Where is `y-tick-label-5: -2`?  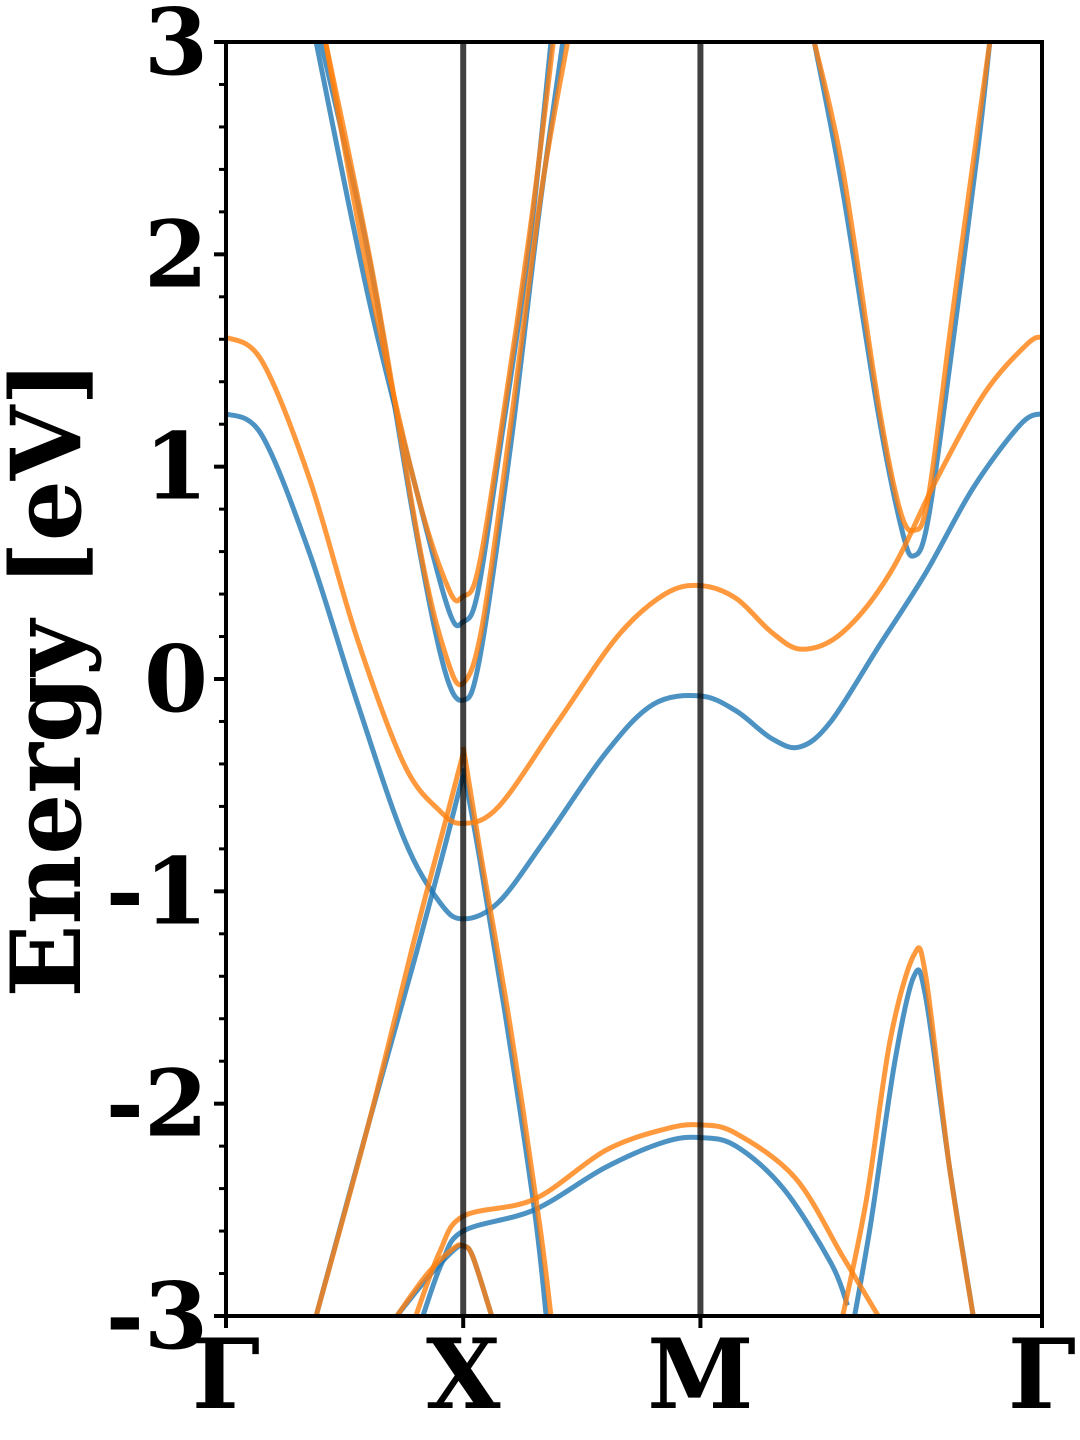 y-tick-label-5: -2 is located at coordinates (157, 1104).